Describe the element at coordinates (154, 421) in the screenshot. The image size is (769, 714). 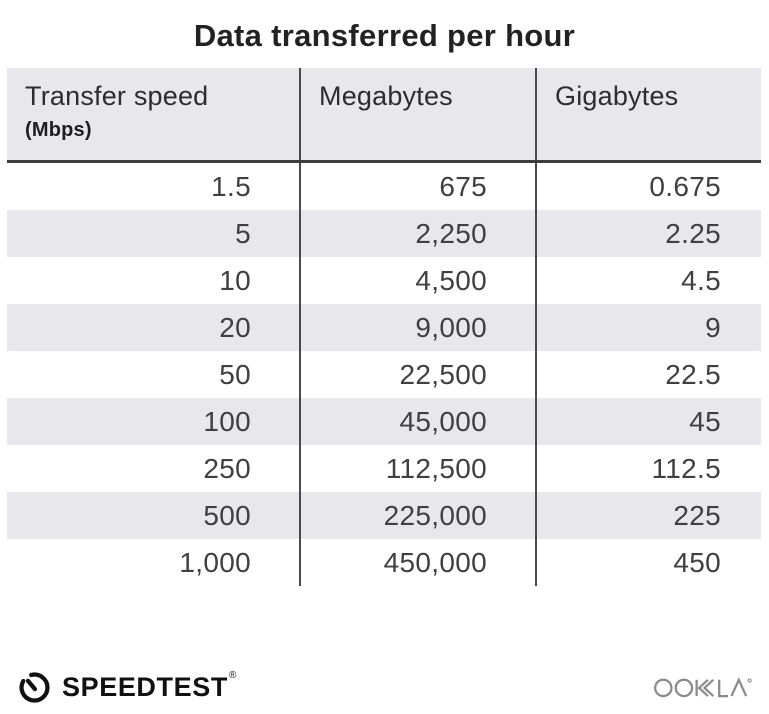
I see `table-cell: 100` at that location.